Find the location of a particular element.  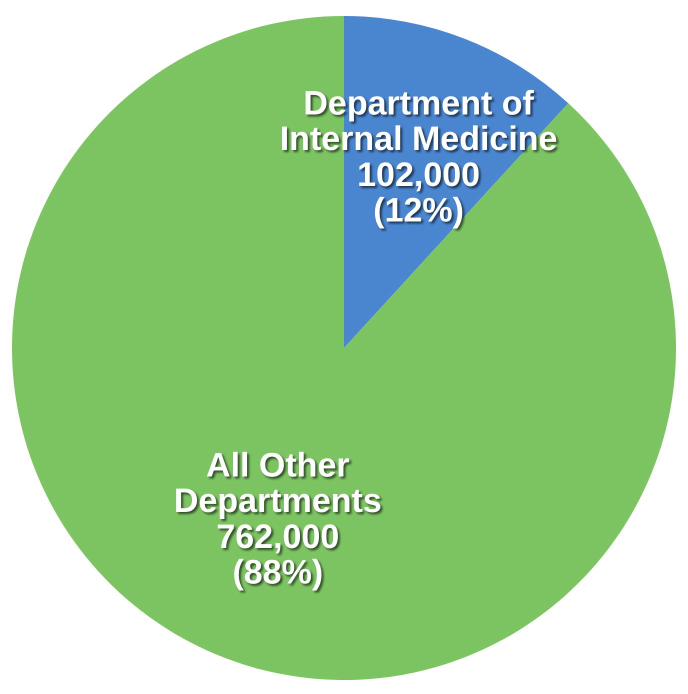

data-label: 102,000 (12%) is located at coordinates (418, 193).